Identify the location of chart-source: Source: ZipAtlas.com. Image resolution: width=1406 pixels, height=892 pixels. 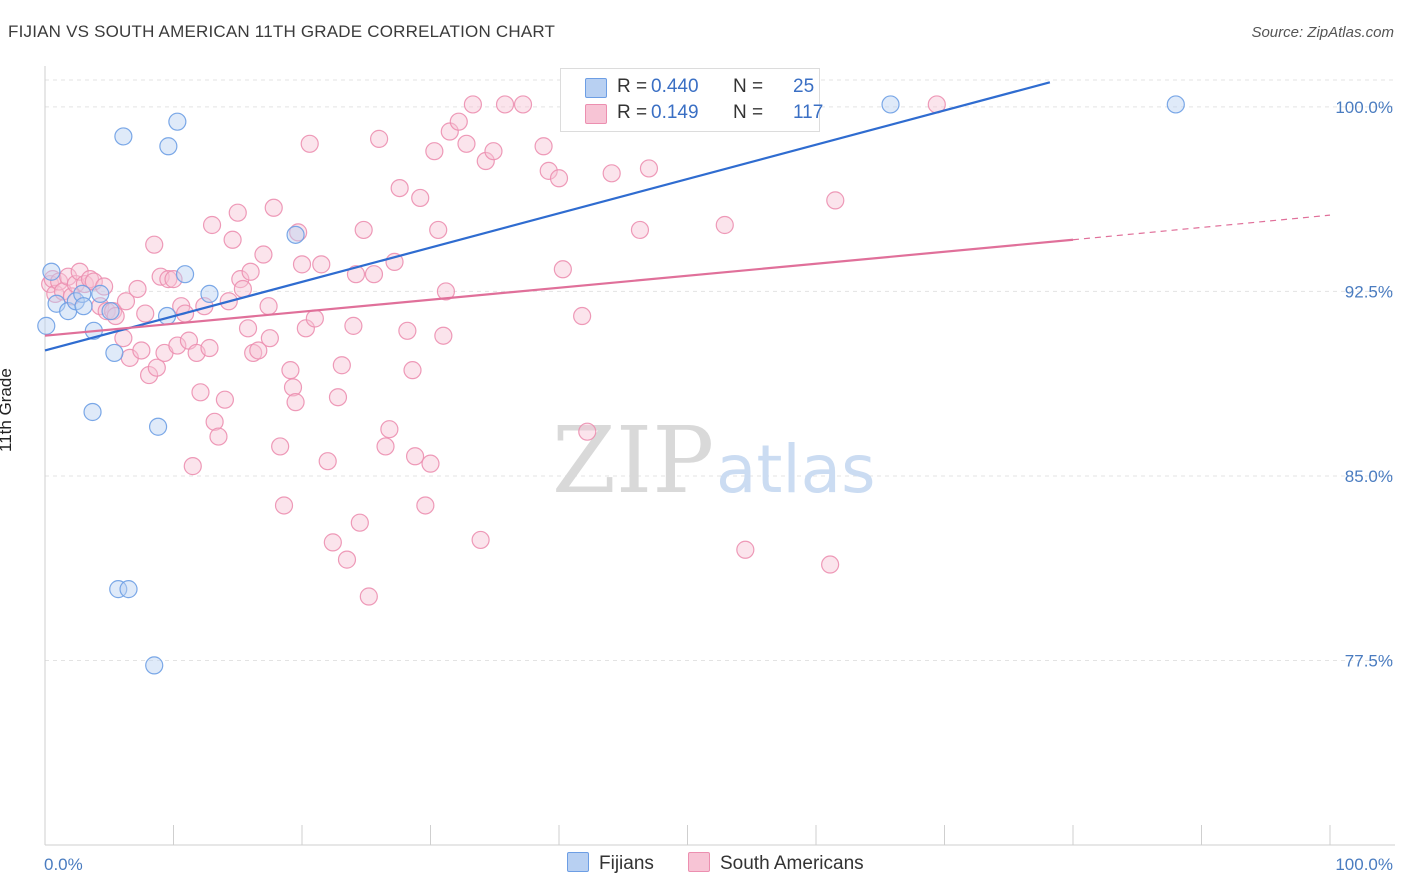
(1322, 32).